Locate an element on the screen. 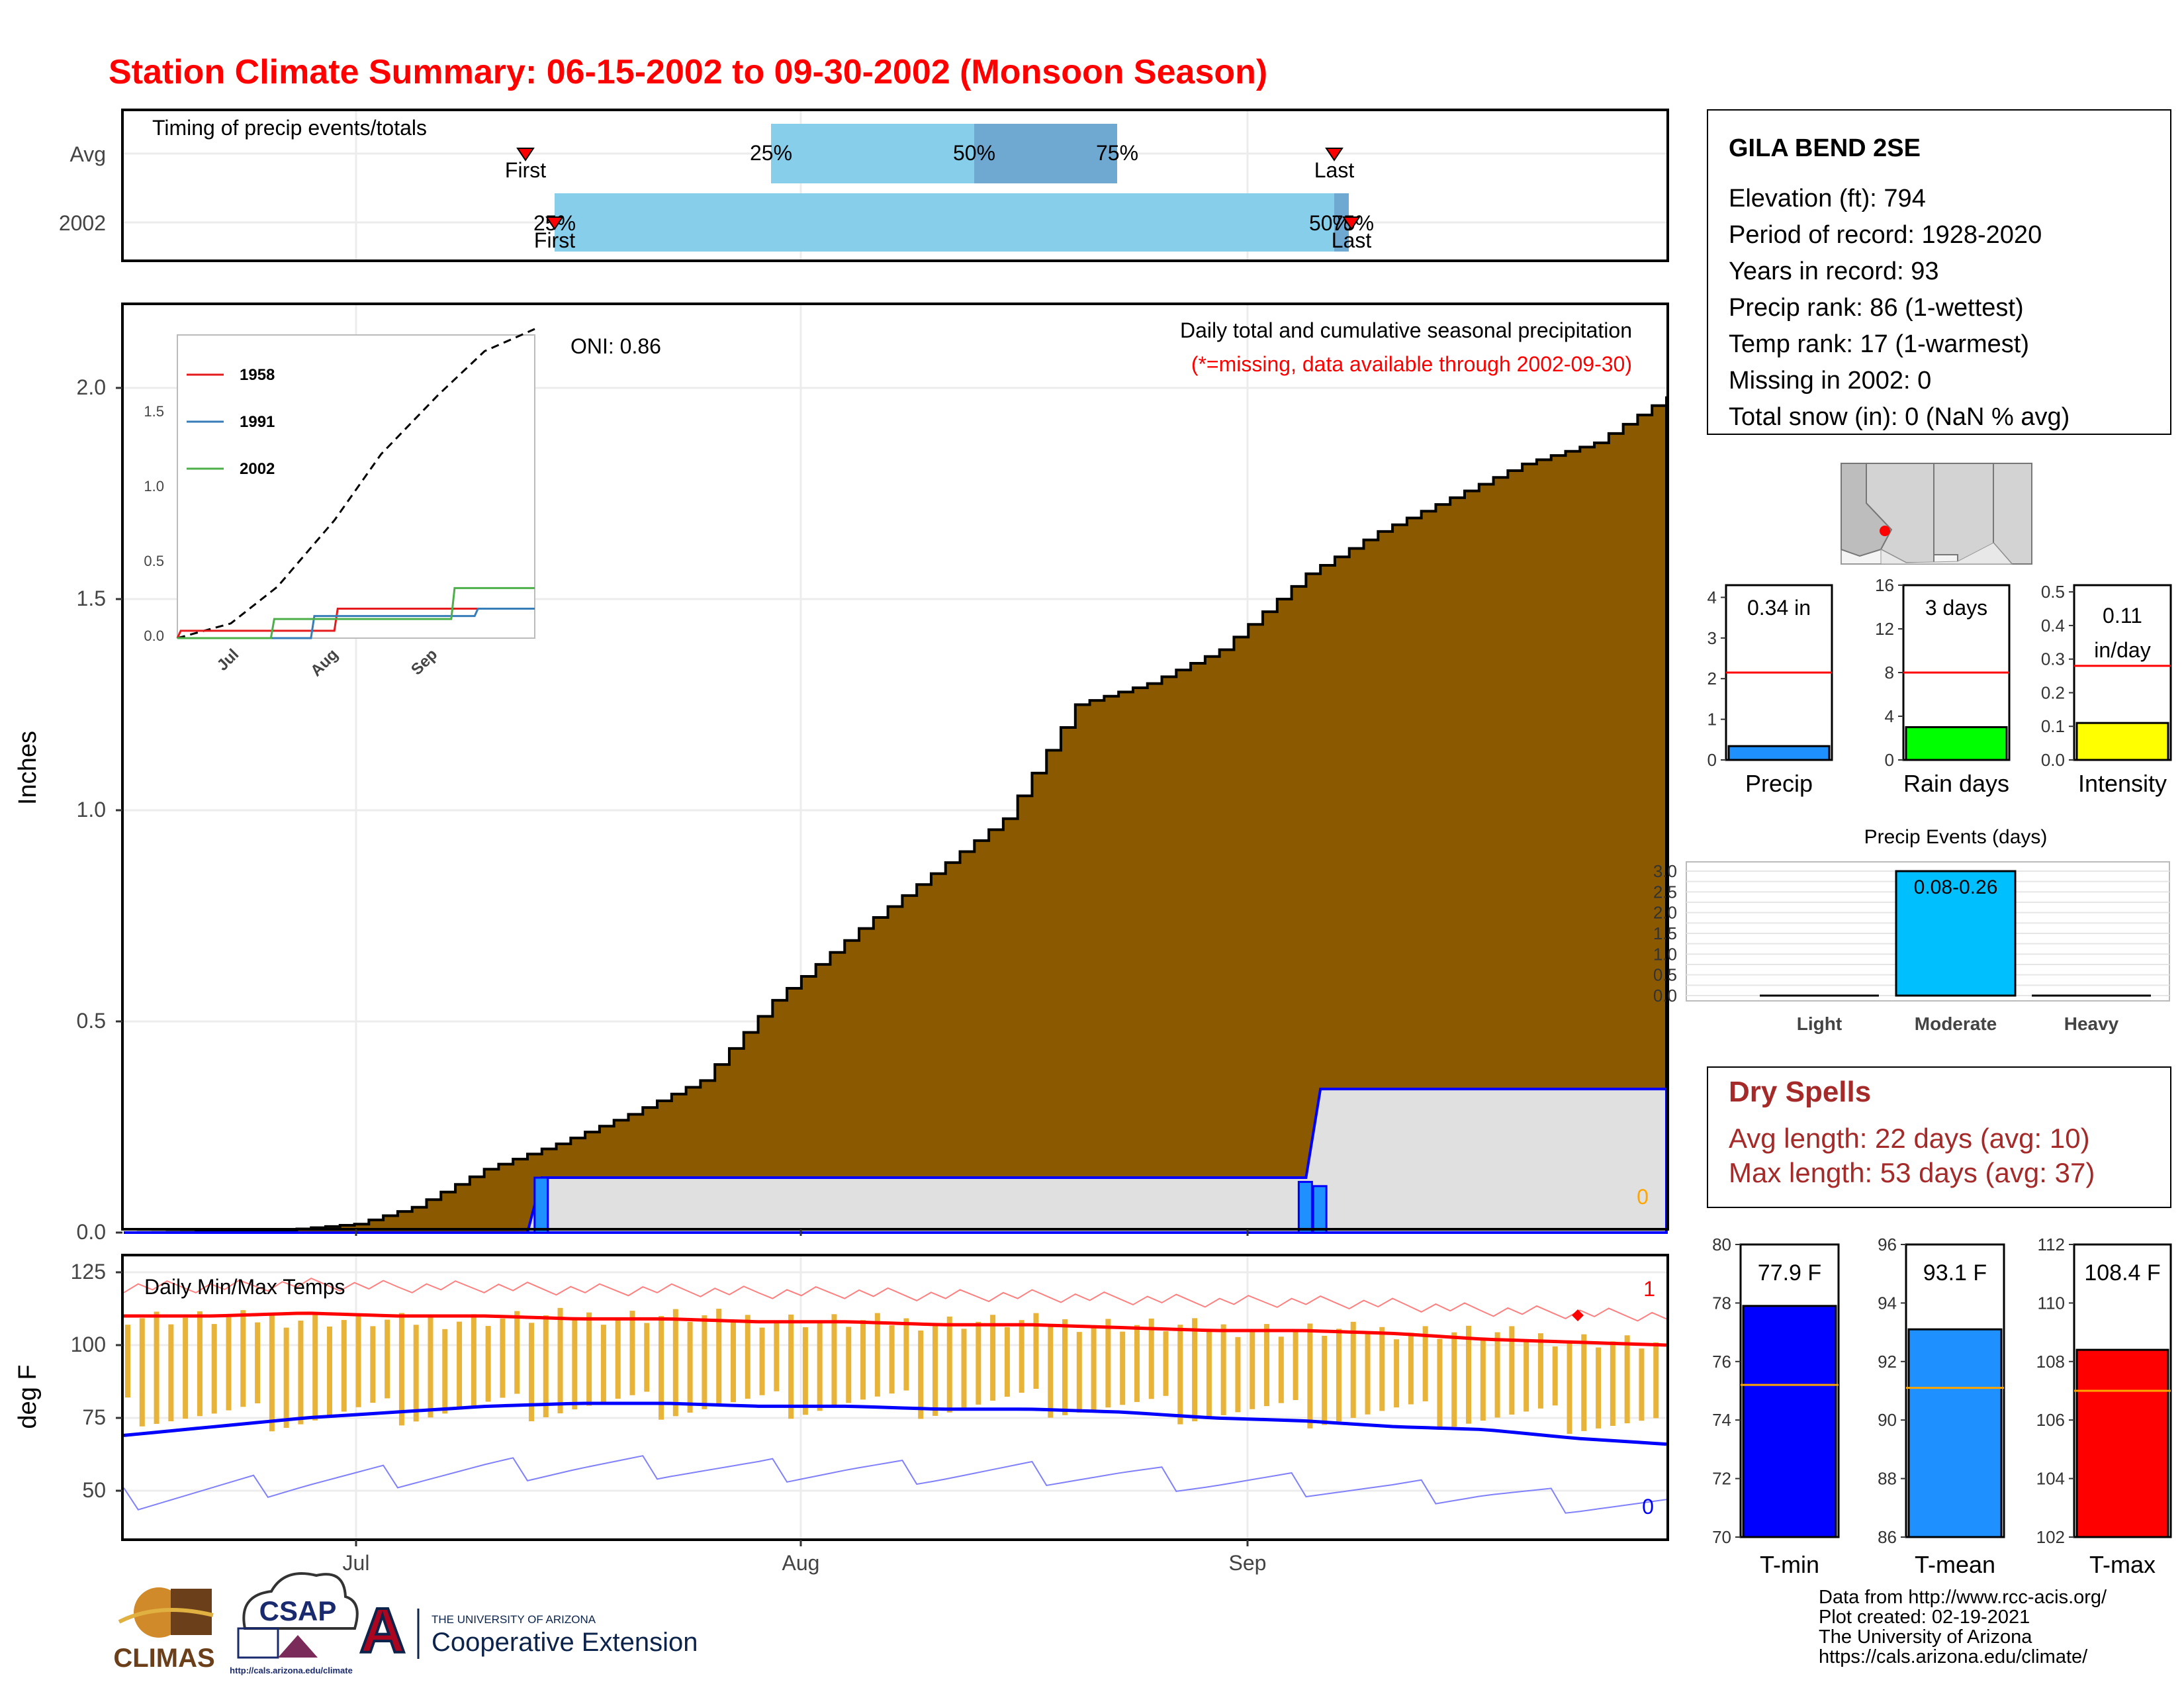  avg-max-temp-line is located at coordinates (896, 1329).